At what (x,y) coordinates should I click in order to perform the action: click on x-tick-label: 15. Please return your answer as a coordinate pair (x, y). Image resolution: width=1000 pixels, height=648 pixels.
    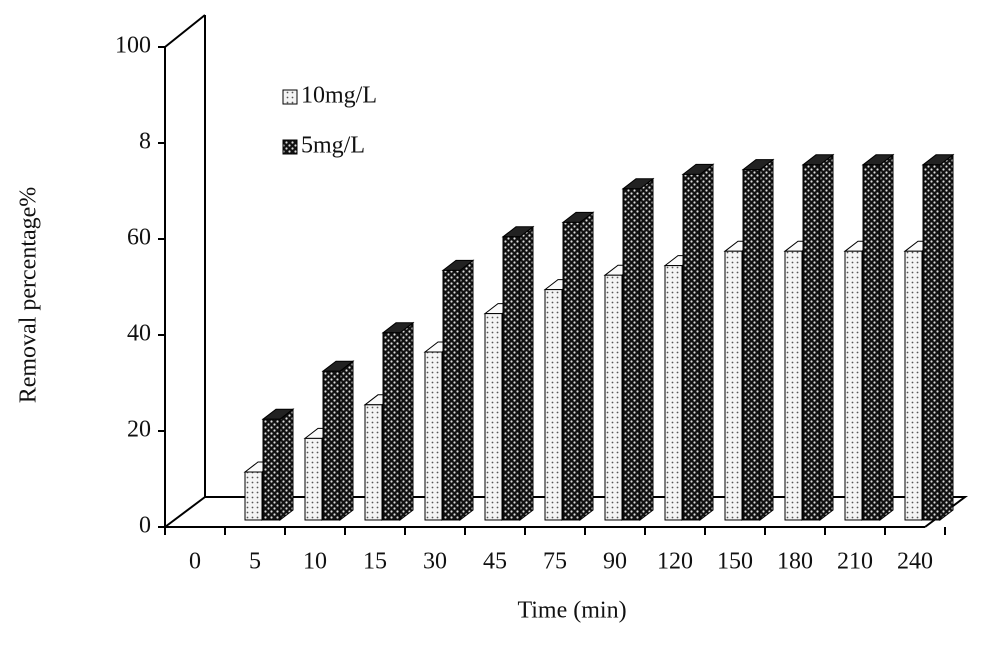
    Looking at the image, I should click on (375, 562).